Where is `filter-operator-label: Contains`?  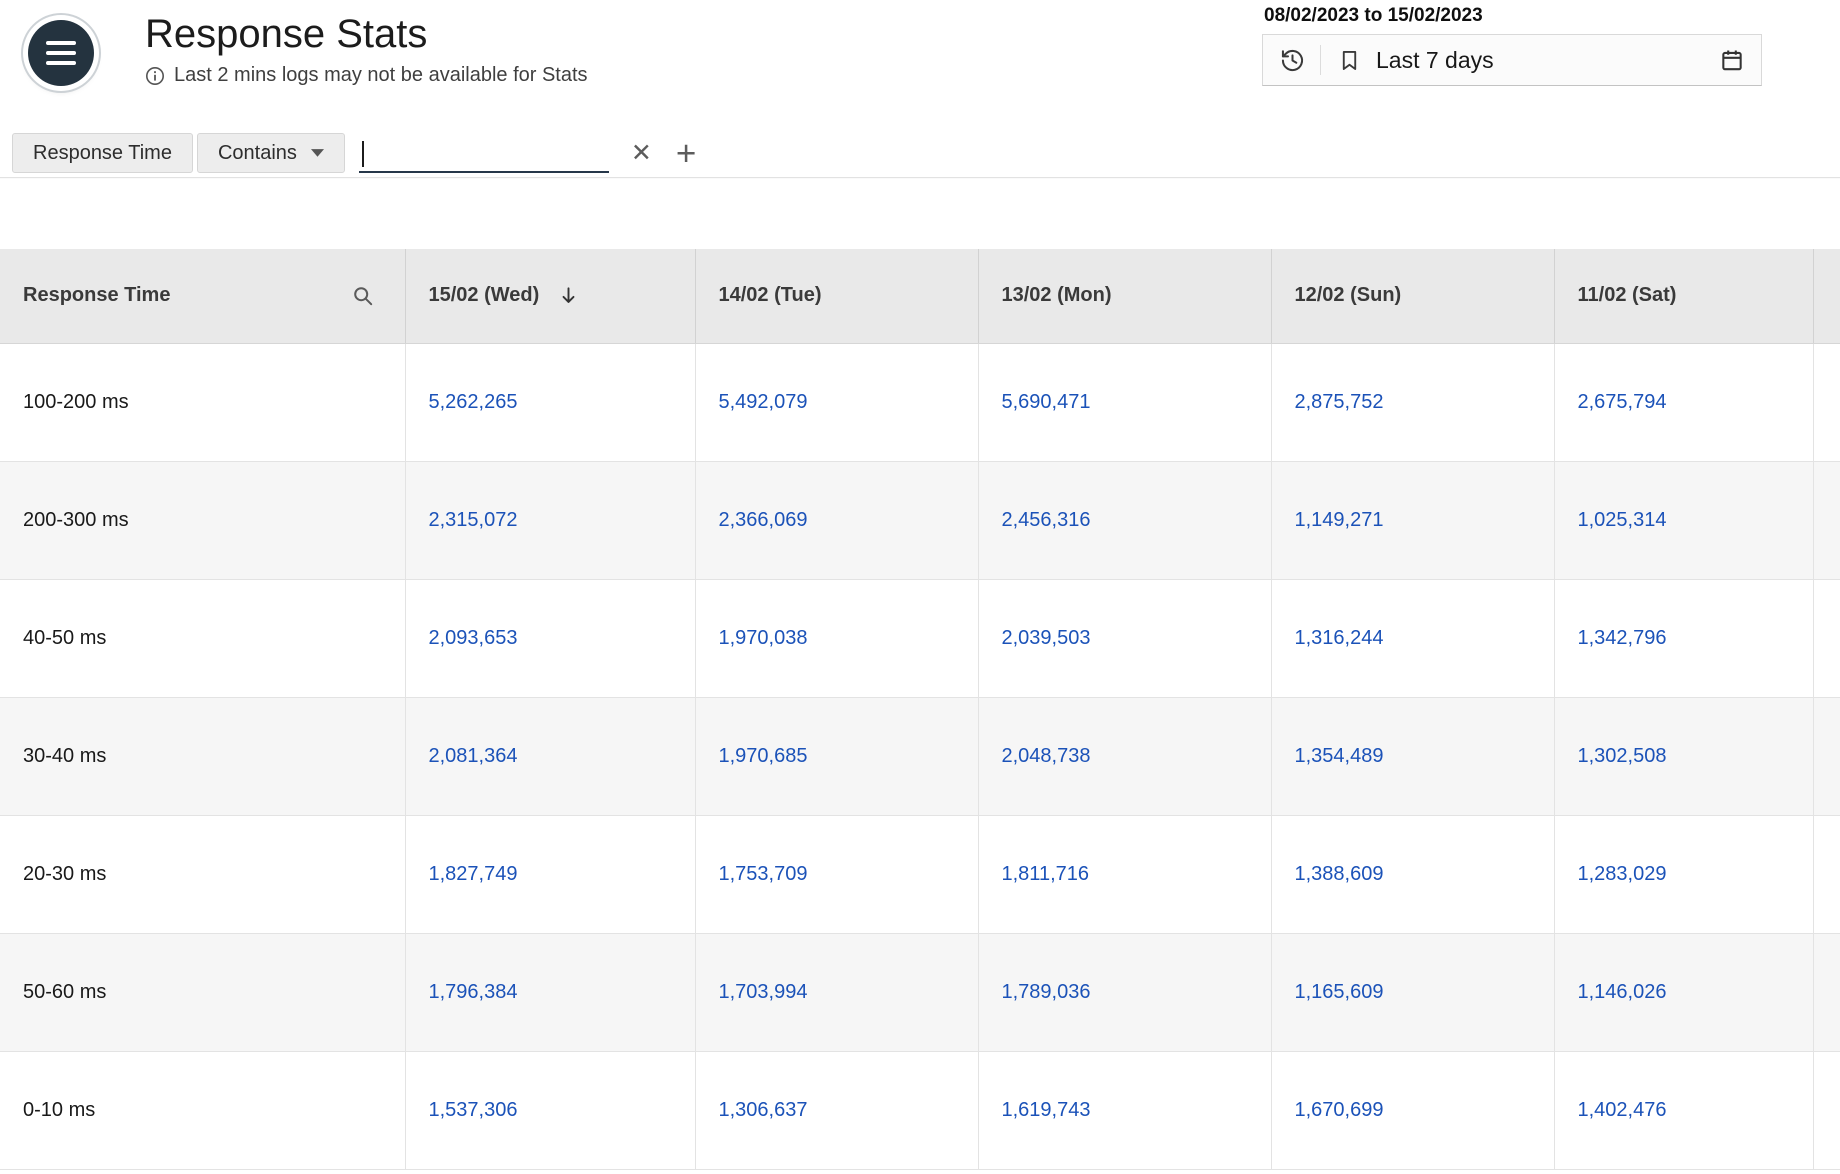
filter-operator-label: Contains is located at coordinates (257, 152).